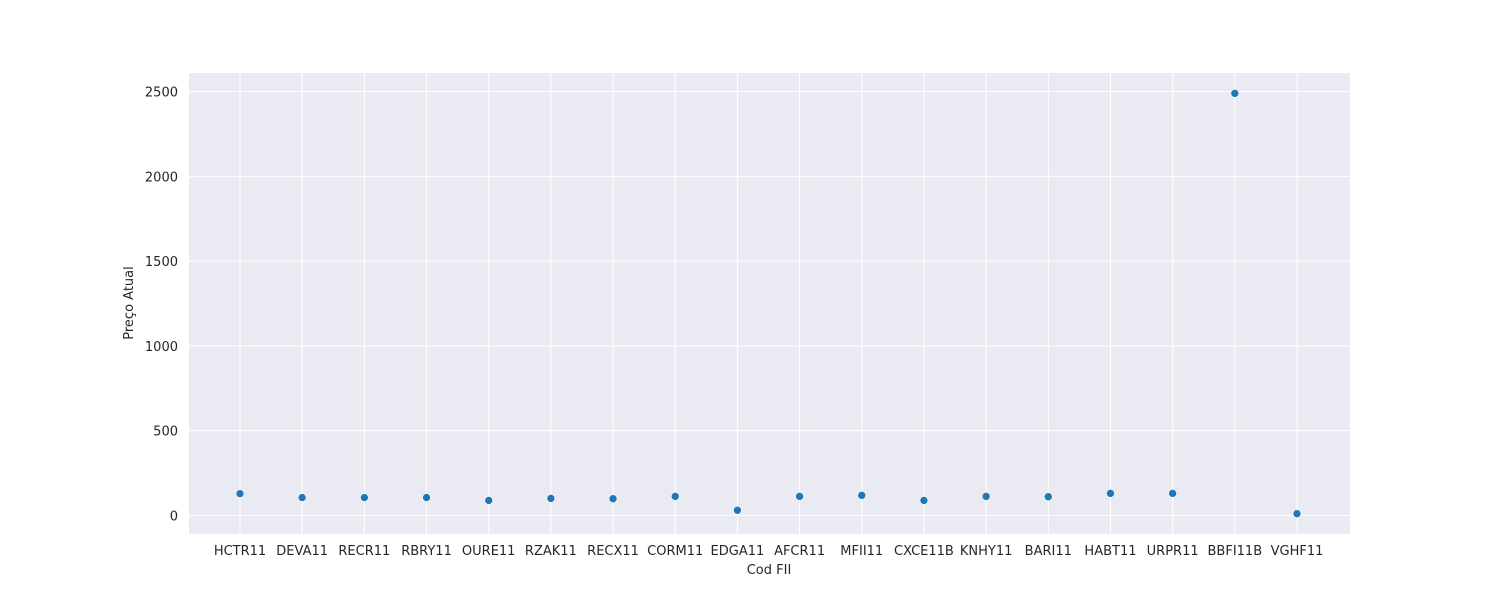 This screenshot has width=1500, height=600. I want to click on x-tick-label: RZAK11, so click(551, 551).